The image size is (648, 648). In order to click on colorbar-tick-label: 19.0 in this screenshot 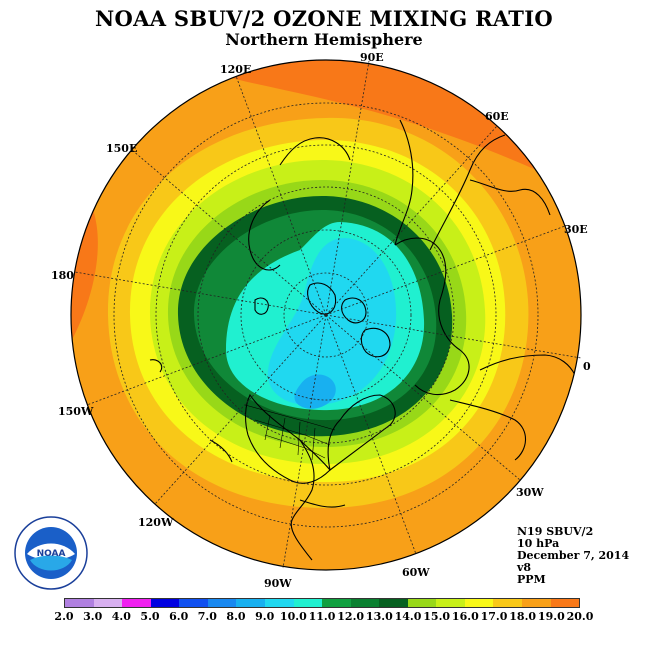, I will do `click(551, 616)`.